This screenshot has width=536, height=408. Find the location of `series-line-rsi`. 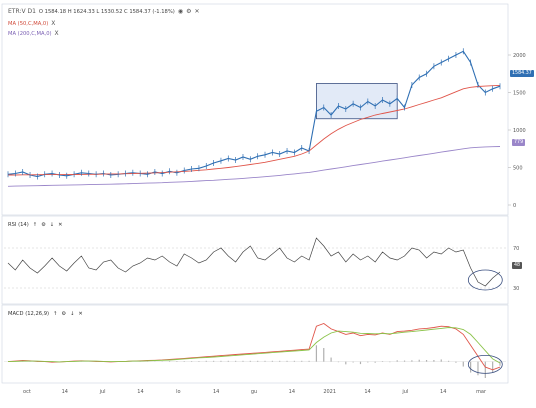

series-line-rsi is located at coordinates (254, 262).